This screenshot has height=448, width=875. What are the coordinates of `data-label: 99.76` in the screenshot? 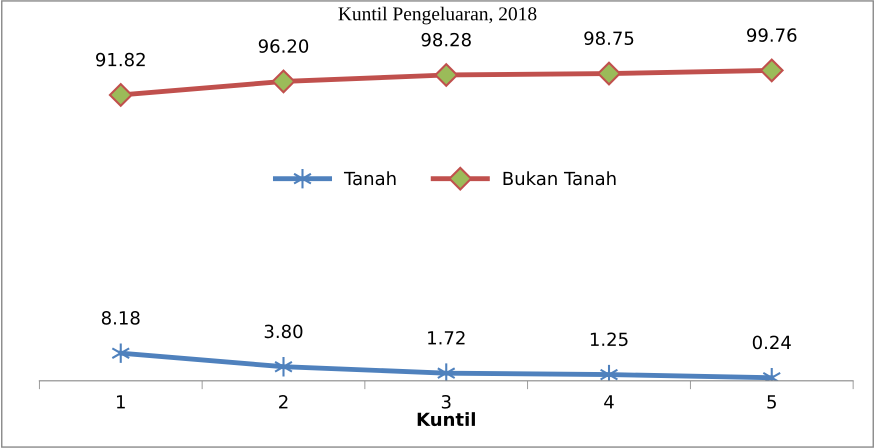 It's located at (771, 35).